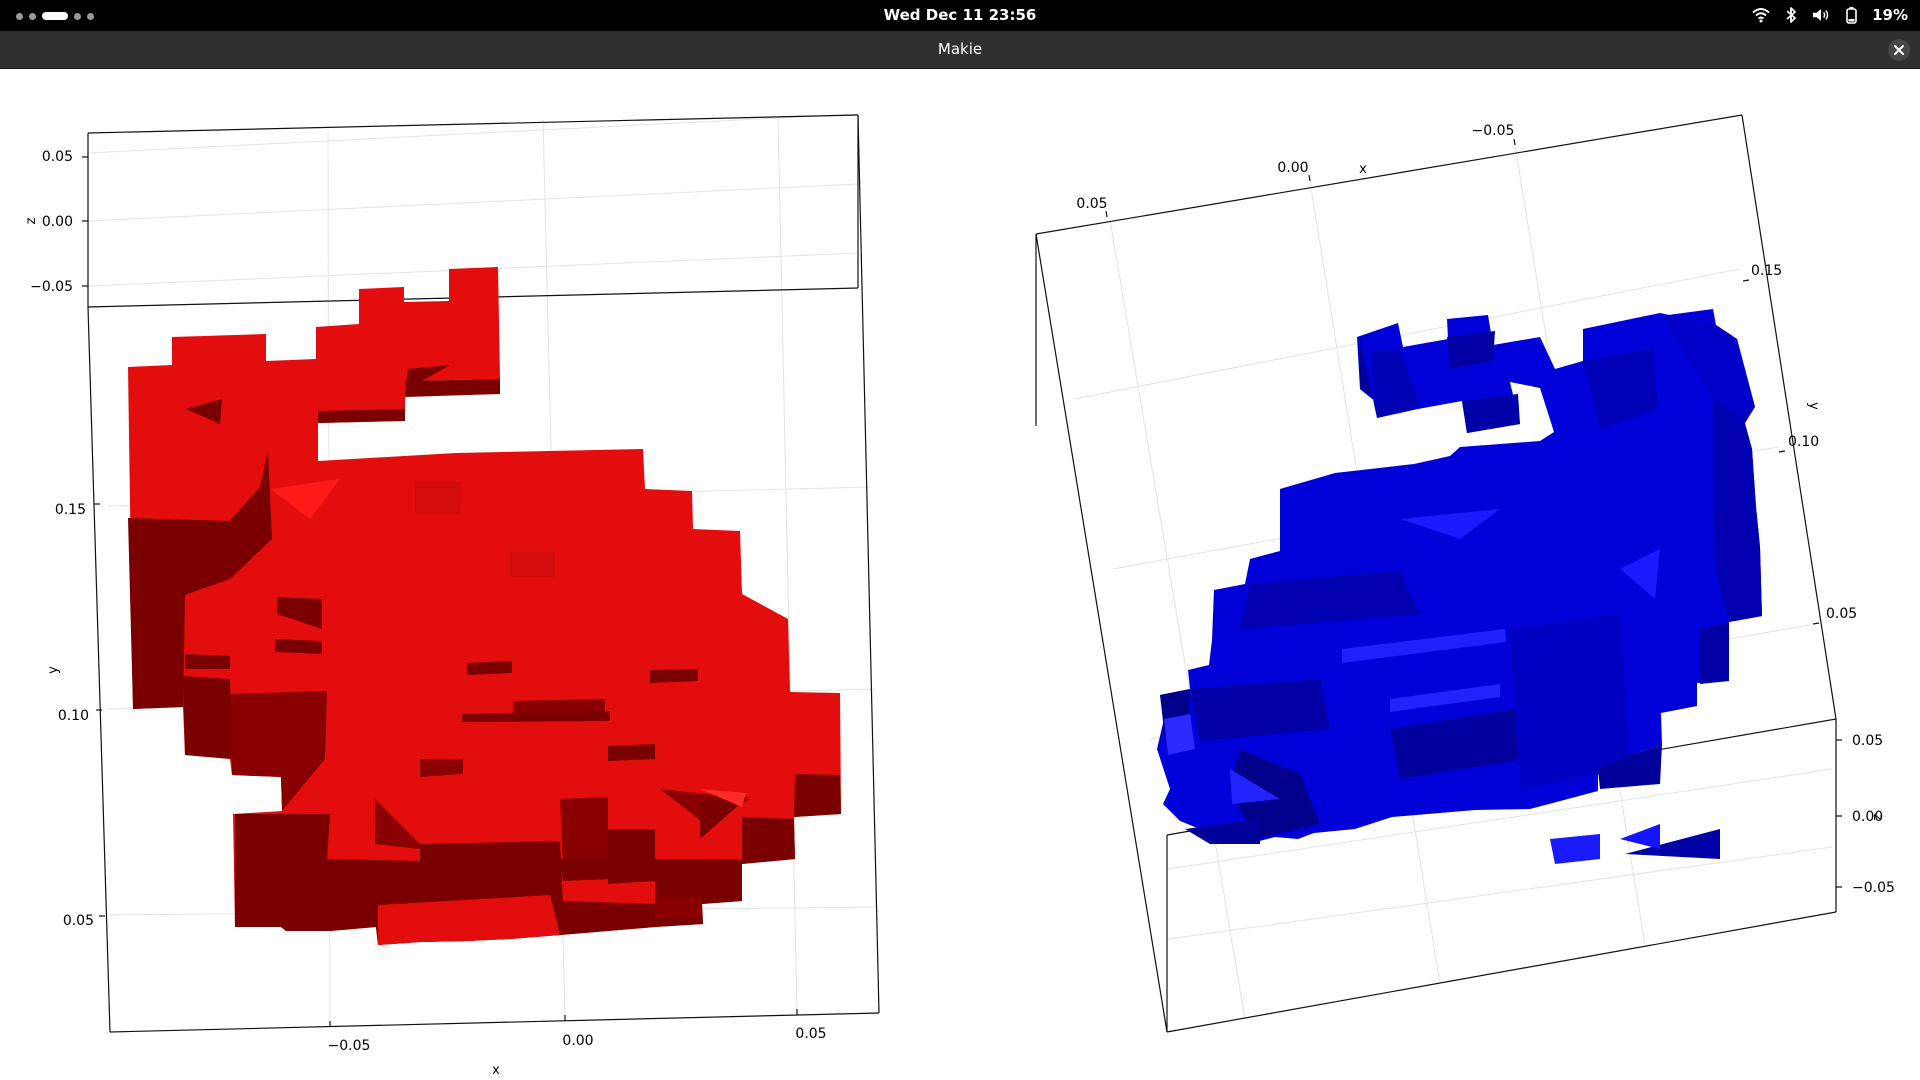 The height and width of the screenshot is (1080, 1920). Describe the element at coordinates (1851, 15) in the screenshot. I see `battery-icon` at that location.